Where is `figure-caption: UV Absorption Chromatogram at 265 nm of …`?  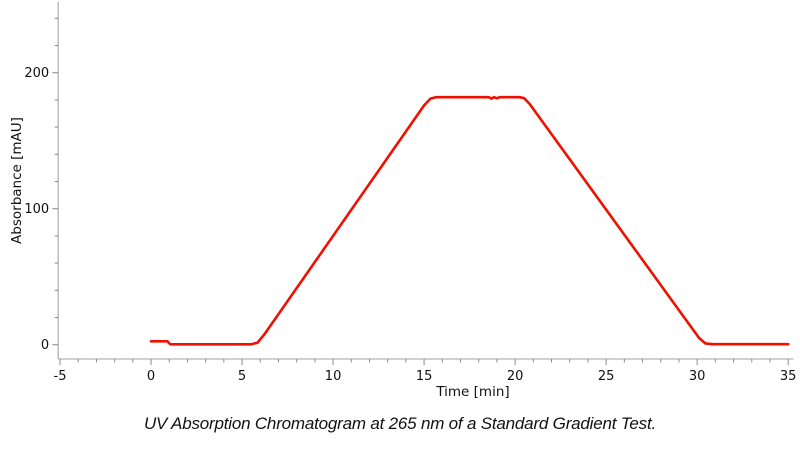
figure-caption: UV Absorption Chromatogram at 265 nm of … is located at coordinates (400, 423).